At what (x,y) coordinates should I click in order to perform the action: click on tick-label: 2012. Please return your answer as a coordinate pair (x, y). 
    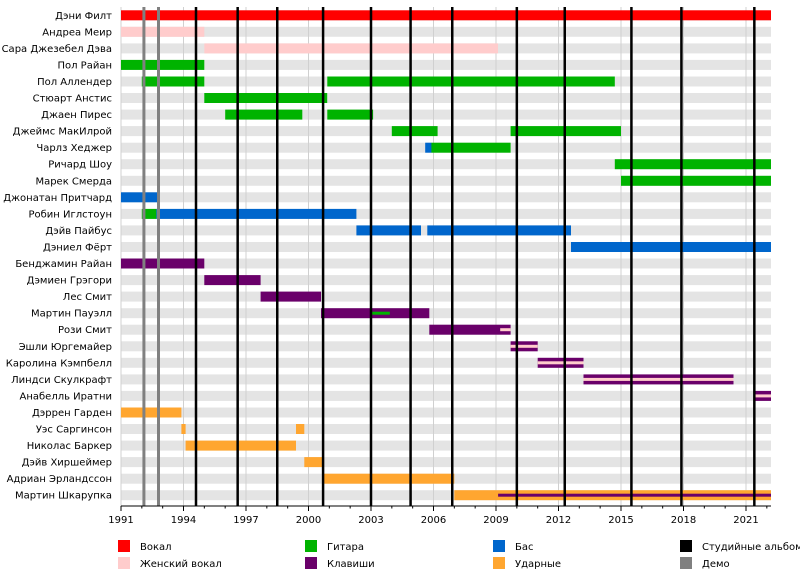
    Looking at the image, I should click on (558, 520).